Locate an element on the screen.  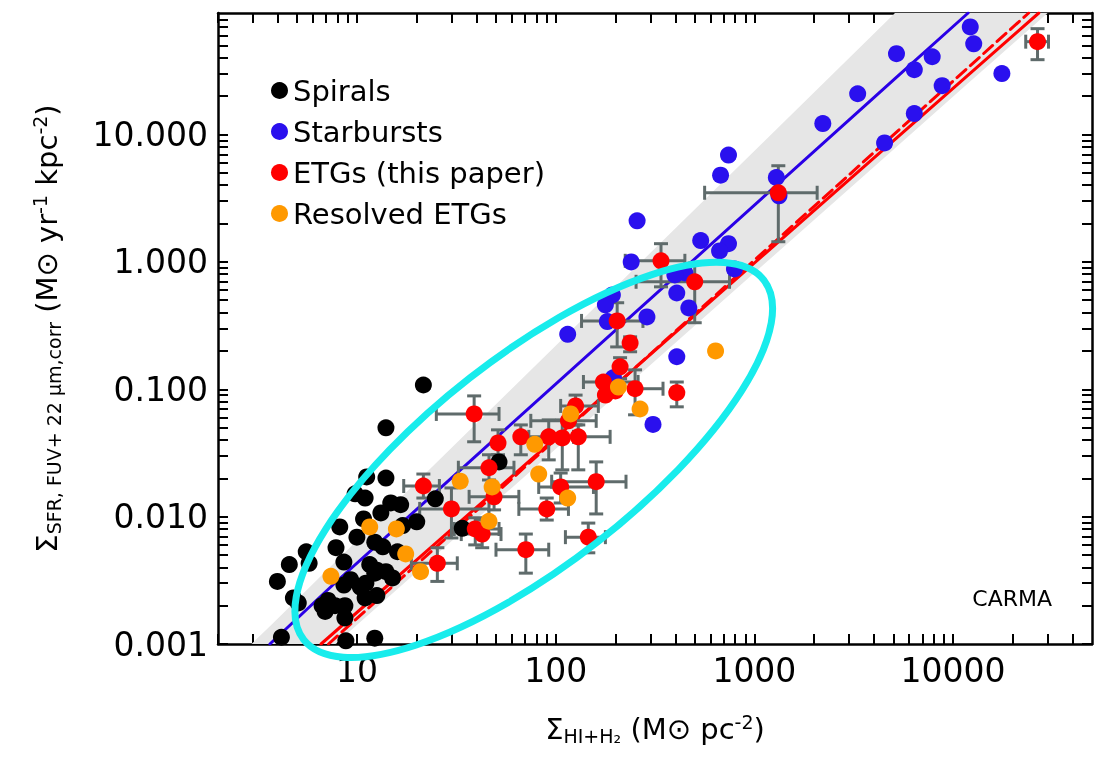
y-tick-label: 0.010 is located at coordinates (160, 517).